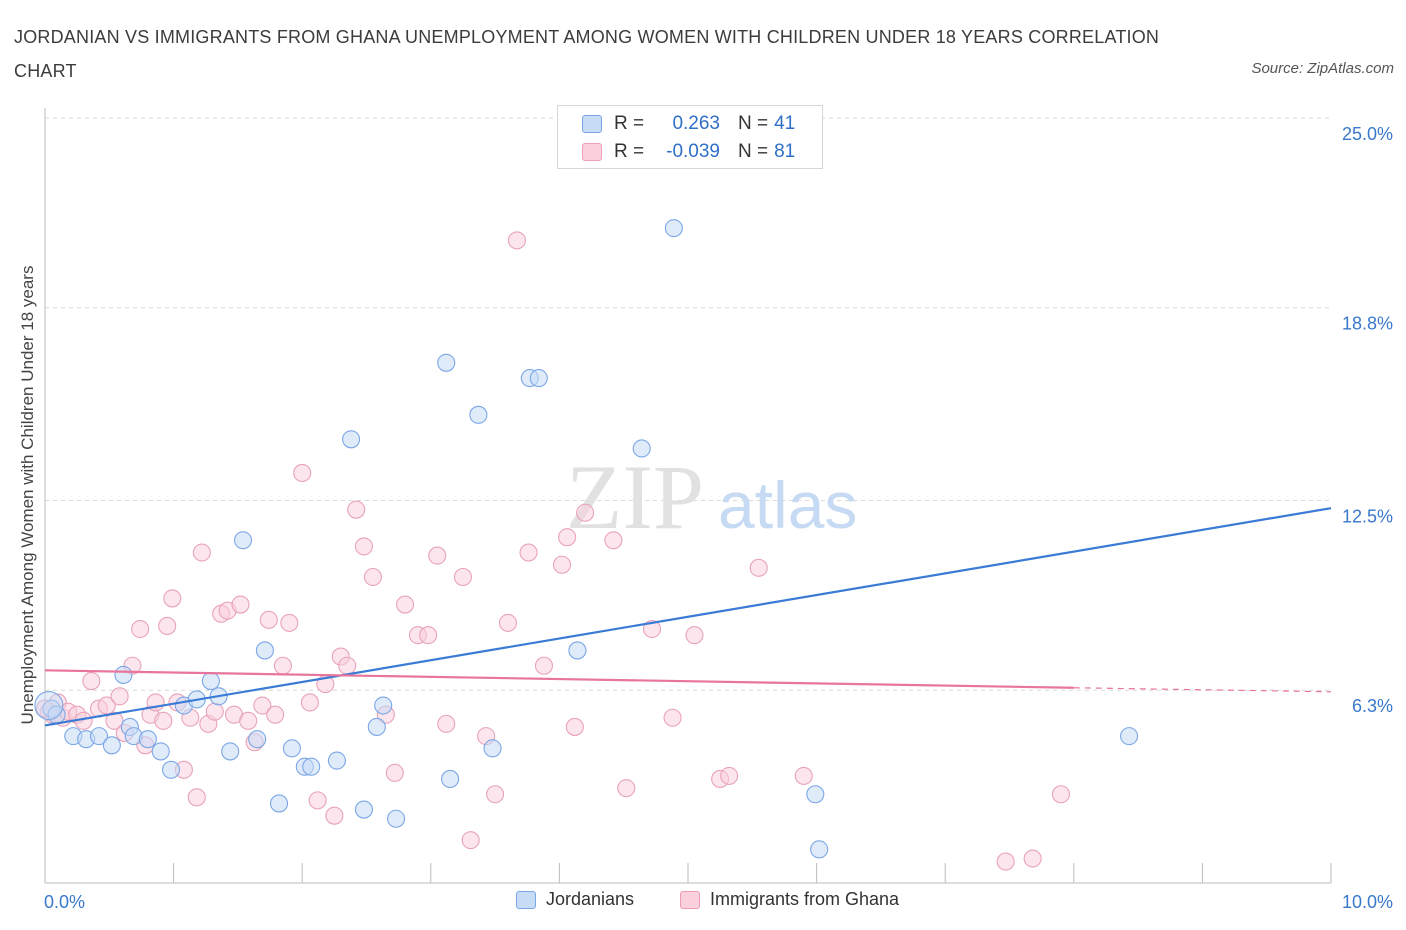 This screenshot has width=1406, height=930. Describe the element at coordinates (635, 497) in the screenshot. I see `watermark-zip: ZIP` at that location.